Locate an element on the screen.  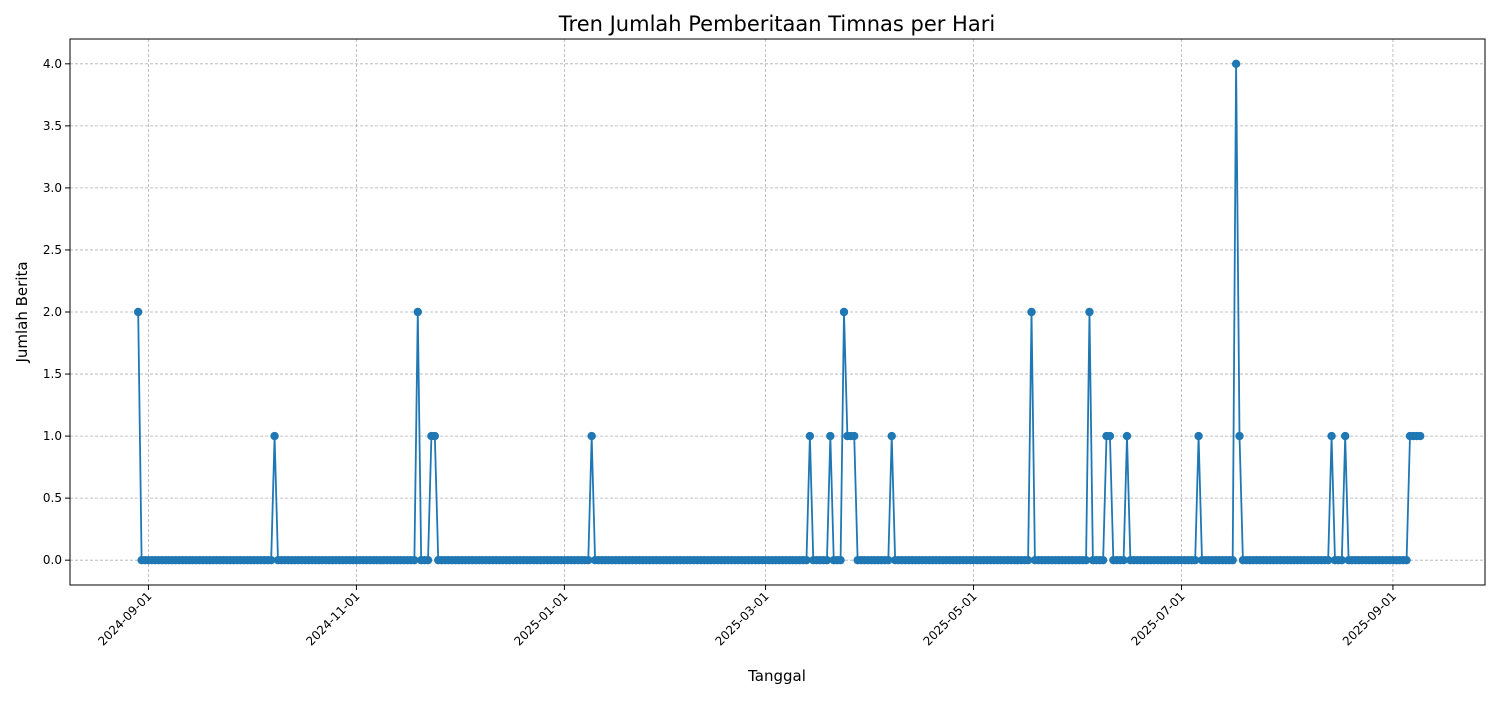
x-axis-label: Tanggal is located at coordinates (776, 676).